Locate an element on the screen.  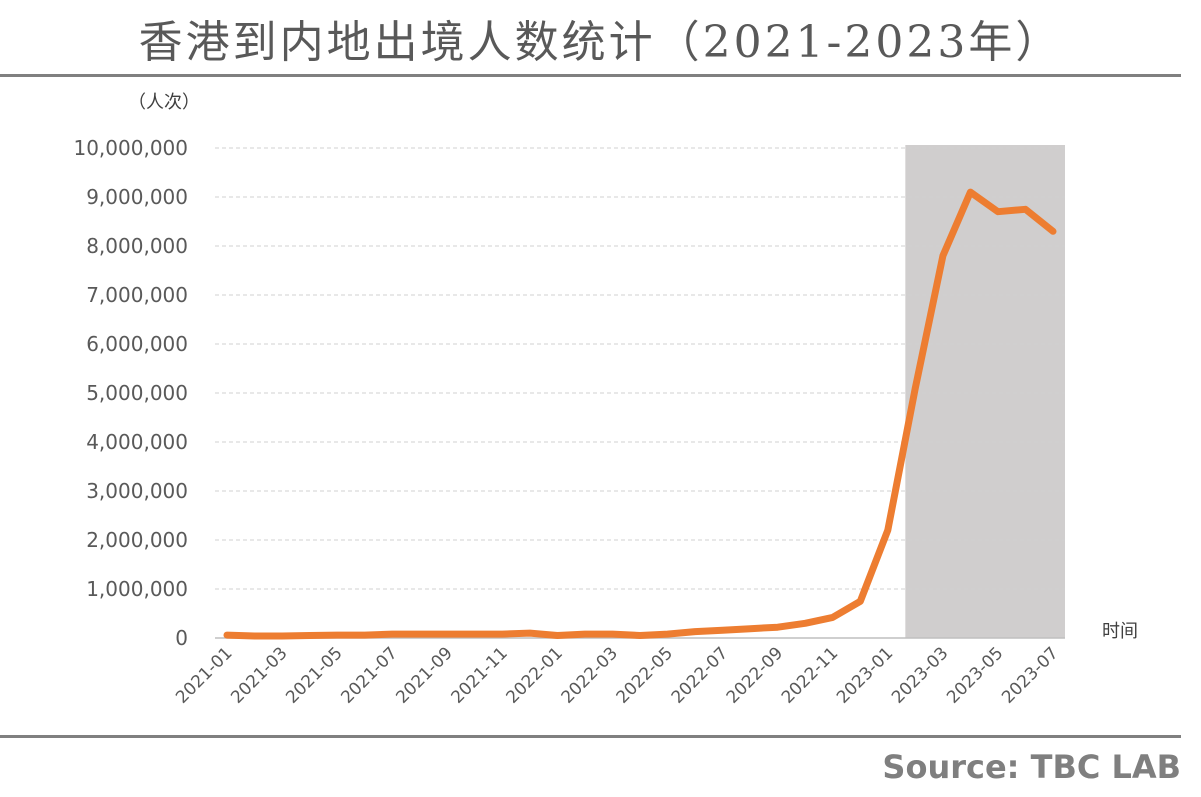
y-tick-label: 7,000,000 is located at coordinates (137, 295).